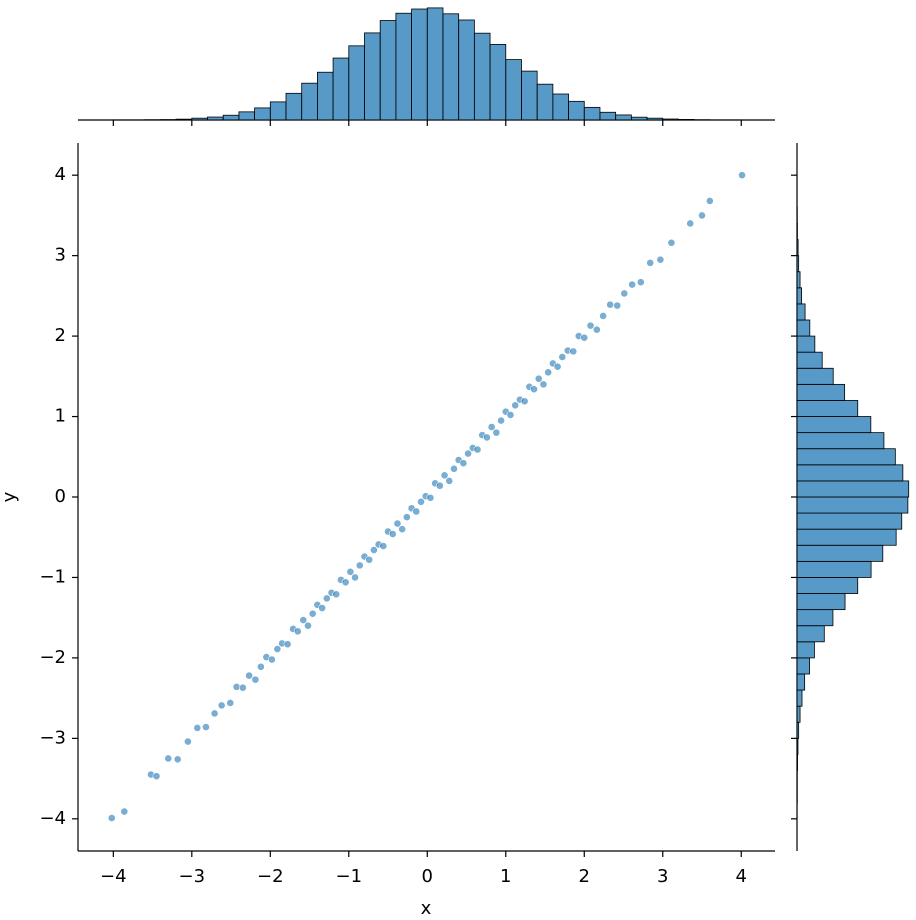  Describe the element at coordinates (584, 876) in the screenshot. I see `x-tick-label: 2` at that location.